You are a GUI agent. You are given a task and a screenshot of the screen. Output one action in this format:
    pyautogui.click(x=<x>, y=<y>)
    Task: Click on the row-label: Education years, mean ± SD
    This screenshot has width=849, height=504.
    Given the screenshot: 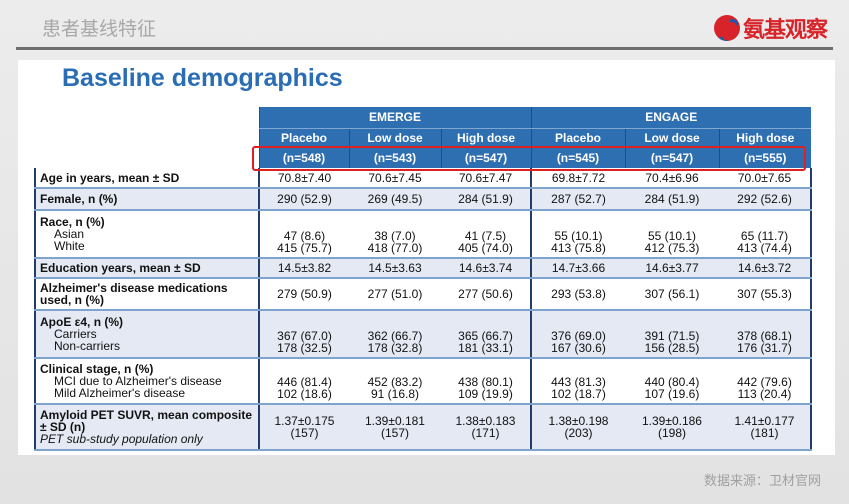 What is the action you would take?
    pyautogui.click(x=120, y=268)
    